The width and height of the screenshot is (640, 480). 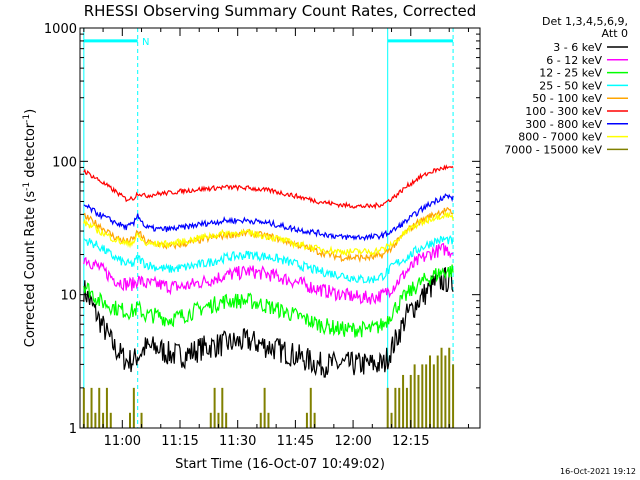 What do you see at coordinates (122, 441) in the screenshot?
I see `x-tick-label: 11:00` at bounding box center [122, 441].